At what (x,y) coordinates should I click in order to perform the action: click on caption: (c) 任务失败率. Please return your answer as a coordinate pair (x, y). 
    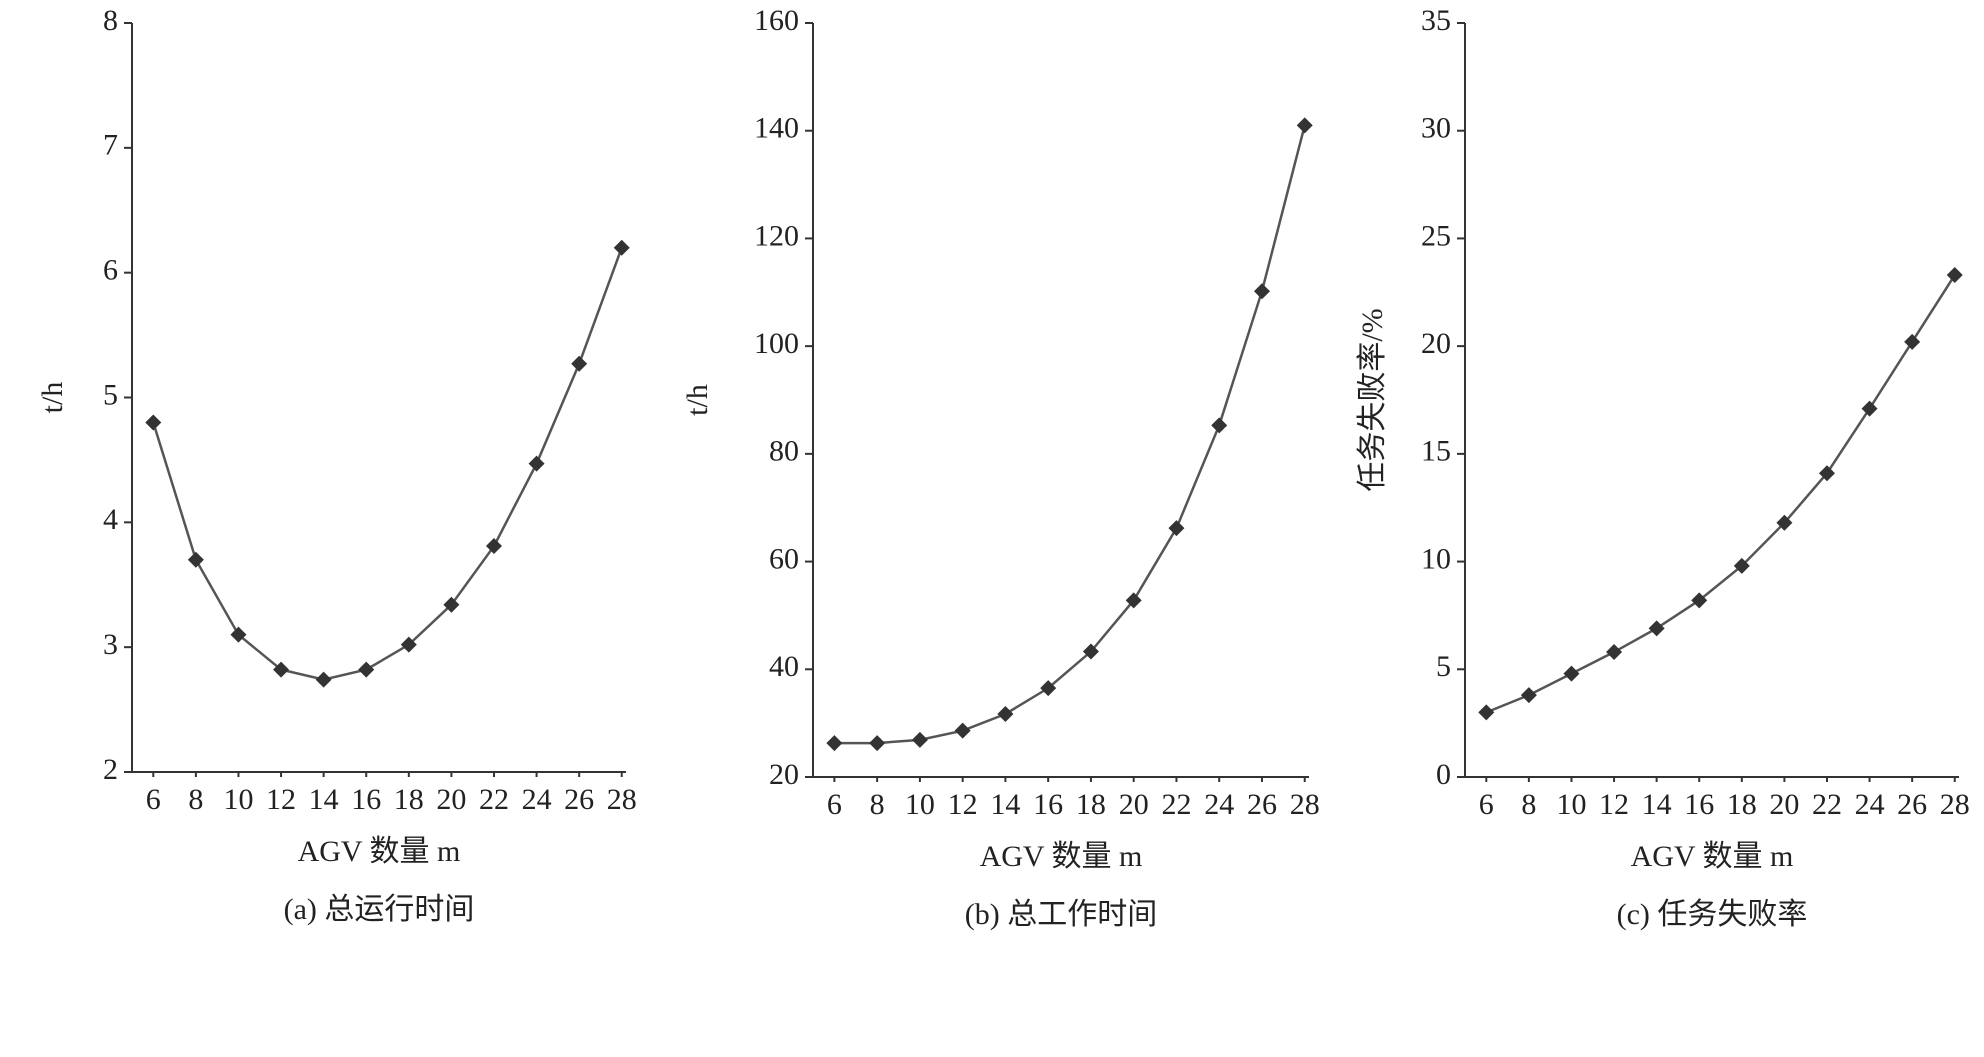
    Looking at the image, I should click on (1712, 914).